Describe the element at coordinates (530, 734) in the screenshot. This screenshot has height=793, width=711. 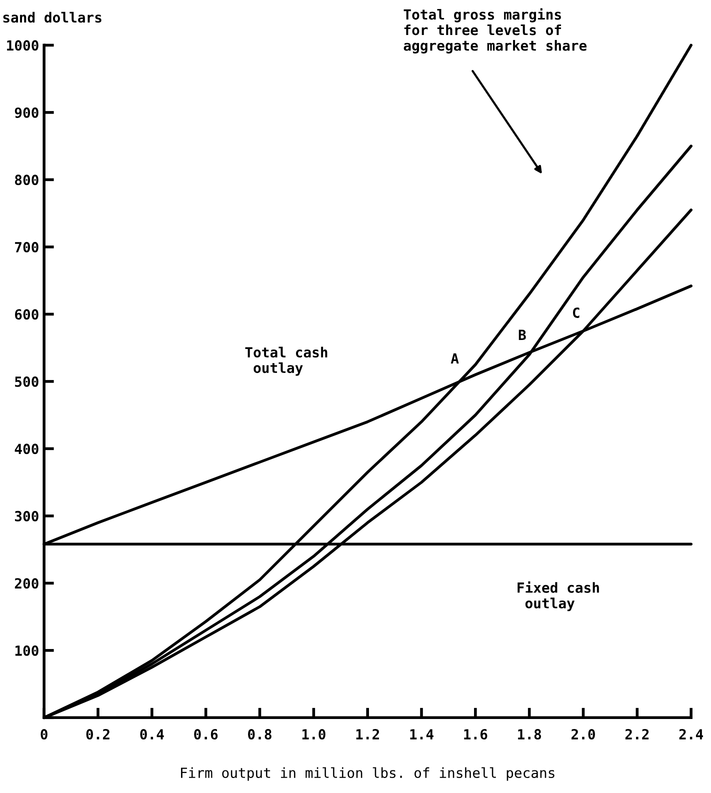
I see `x-tick-label: 1.8` at that location.